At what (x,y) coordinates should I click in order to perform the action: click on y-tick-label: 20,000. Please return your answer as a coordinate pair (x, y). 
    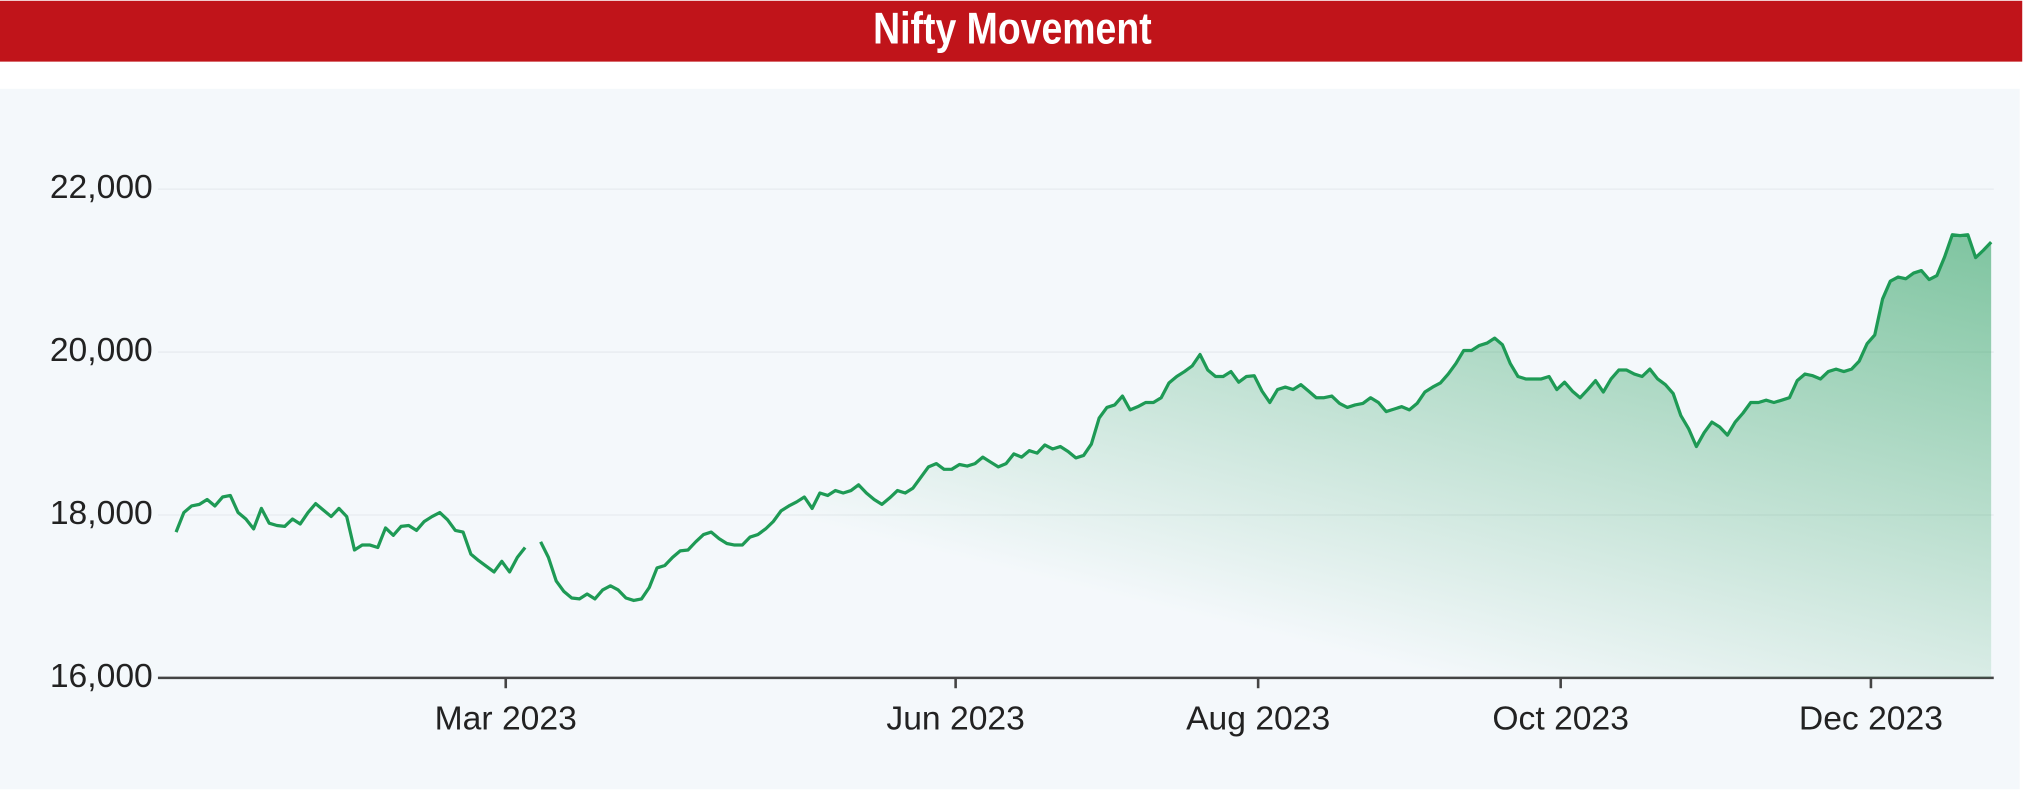
    Looking at the image, I should click on (101, 350).